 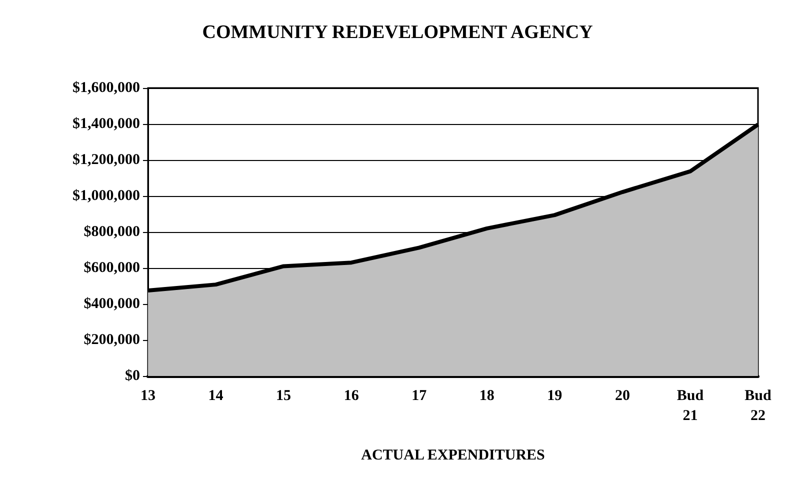 I want to click on x-tick-label: 13, so click(x=148, y=396).